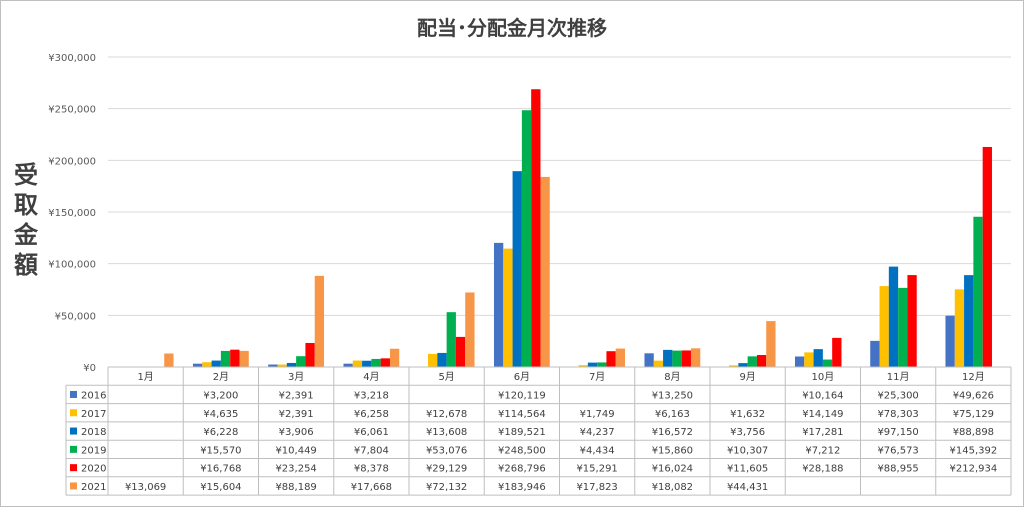 Image resolution: width=1024 pixels, height=507 pixels. What do you see at coordinates (446, 469) in the screenshot?
I see `data-label: ¥29,129` at bounding box center [446, 469].